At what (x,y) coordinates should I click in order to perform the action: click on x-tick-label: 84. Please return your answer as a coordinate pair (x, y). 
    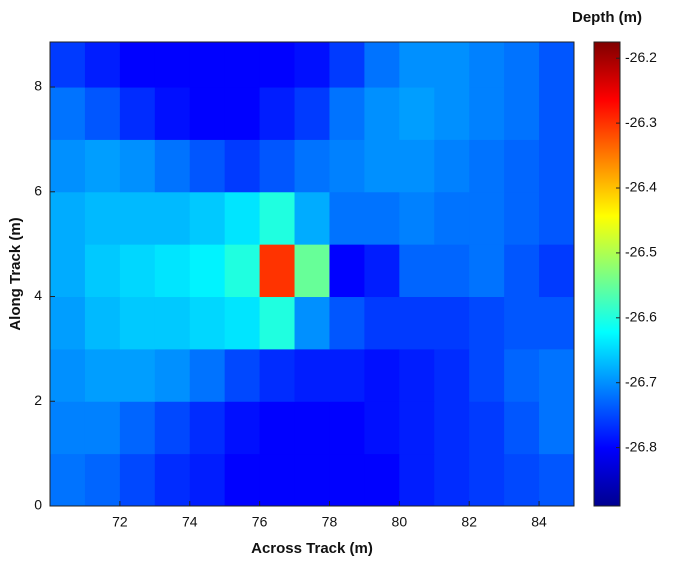
    Looking at the image, I should click on (539, 522).